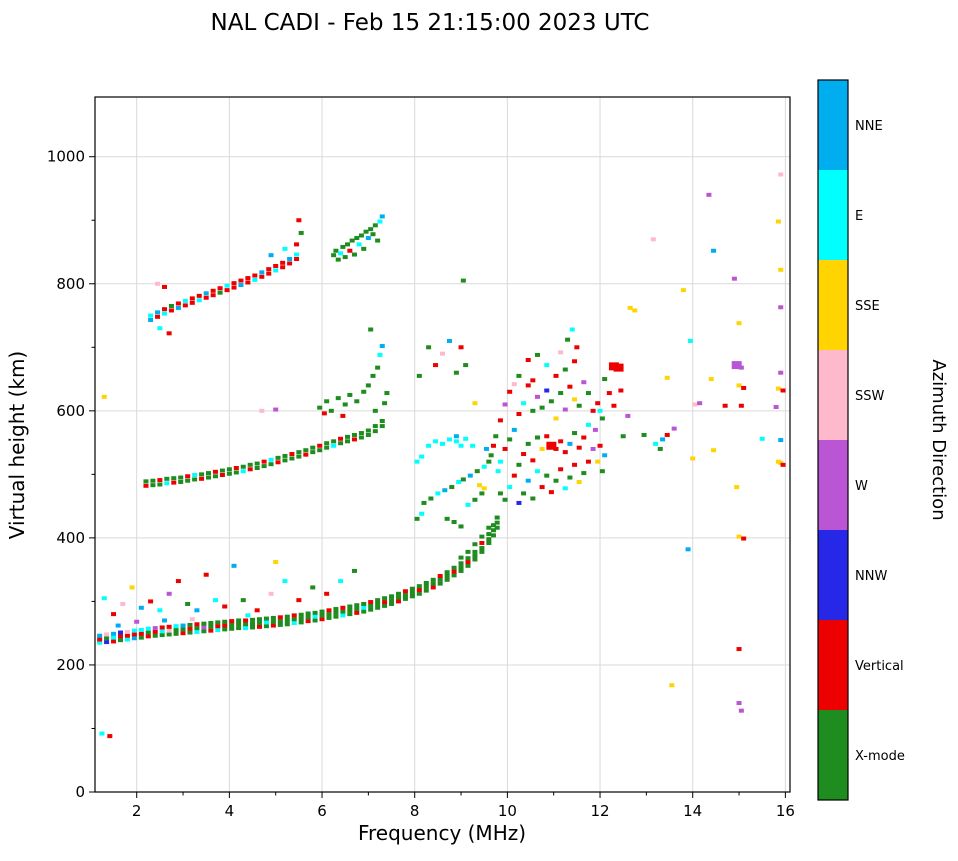 Image resolution: width=958 pixels, height=861 pixels. I want to click on colorbar-label-w: W, so click(861, 486).